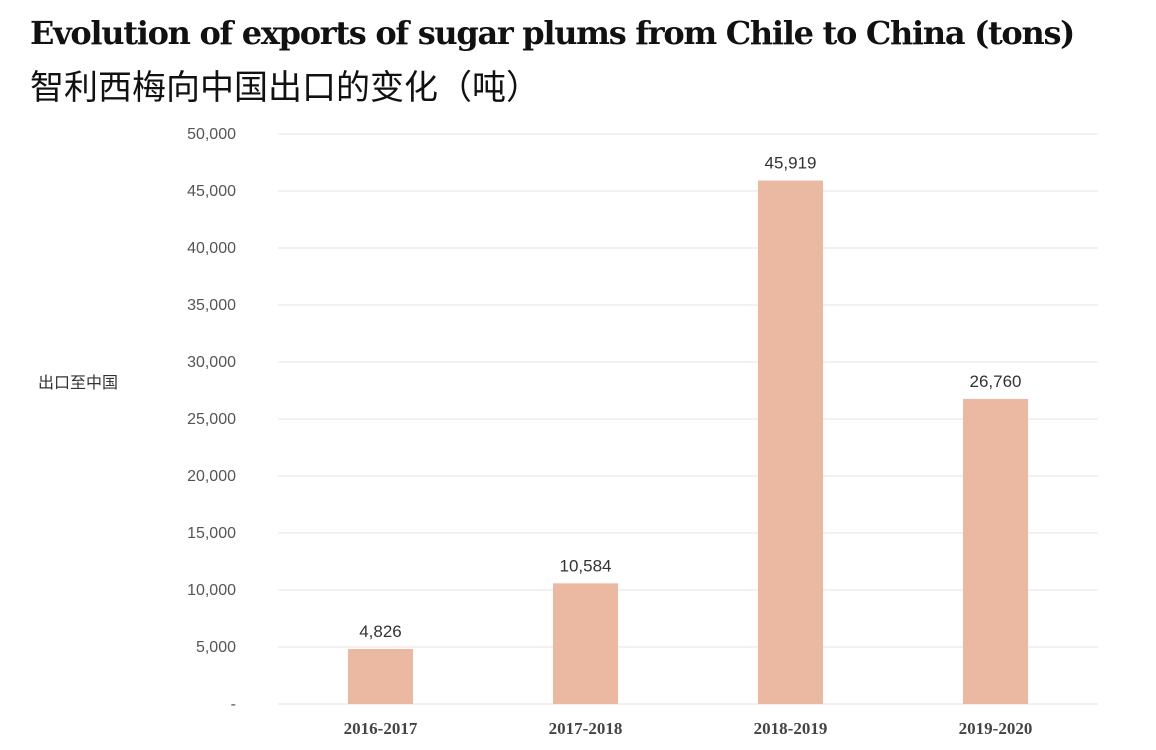  Describe the element at coordinates (211, 248) in the screenshot. I see `y-tick-label: 40,000` at that location.